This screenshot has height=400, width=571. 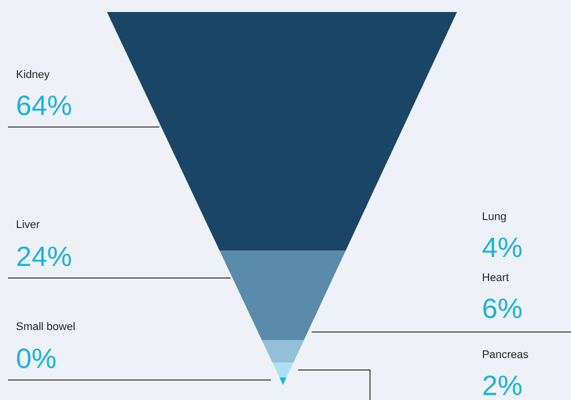 What do you see at coordinates (495, 278) in the screenshot?
I see `category-label: Heart` at bounding box center [495, 278].